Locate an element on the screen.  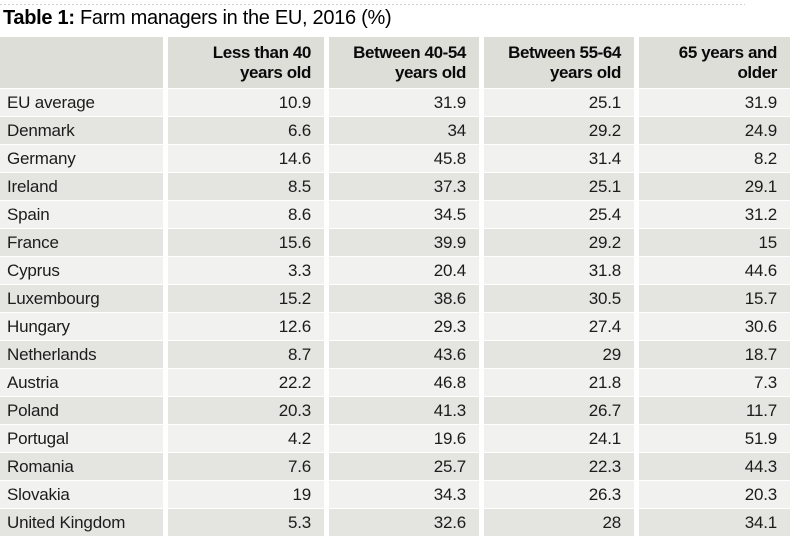
value-cell: 10.9 is located at coordinates (246, 102).